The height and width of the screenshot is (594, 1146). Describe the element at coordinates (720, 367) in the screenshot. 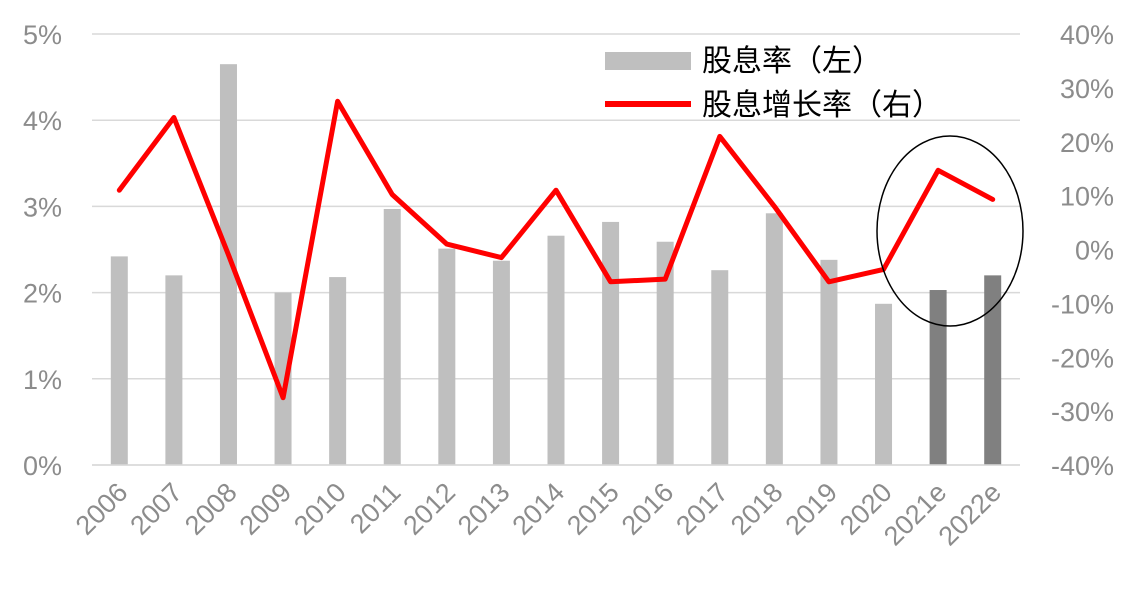

I see `bar-dividend-yield-2017` at that location.